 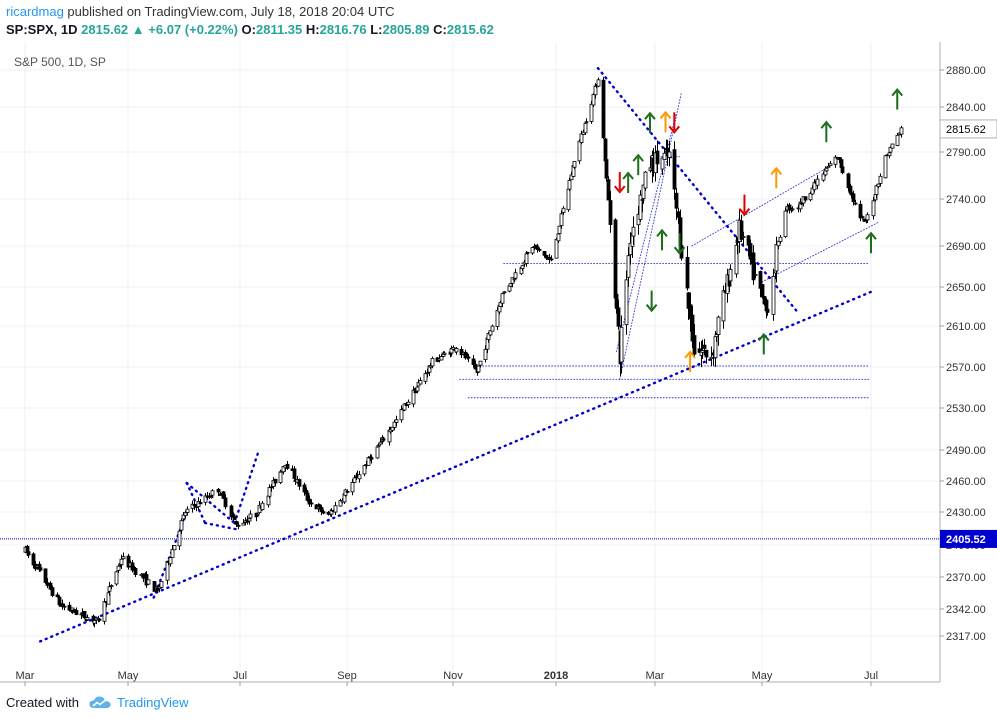 What do you see at coordinates (376, 29) in the screenshot?
I see `low-label: L:` at bounding box center [376, 29].